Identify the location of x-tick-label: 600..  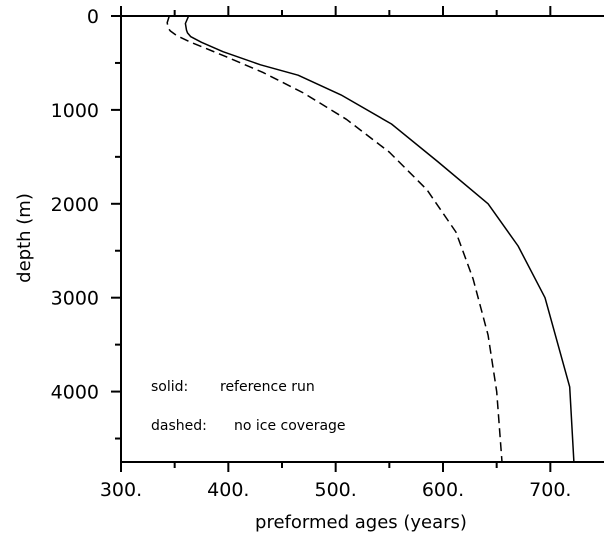
(443, 490).